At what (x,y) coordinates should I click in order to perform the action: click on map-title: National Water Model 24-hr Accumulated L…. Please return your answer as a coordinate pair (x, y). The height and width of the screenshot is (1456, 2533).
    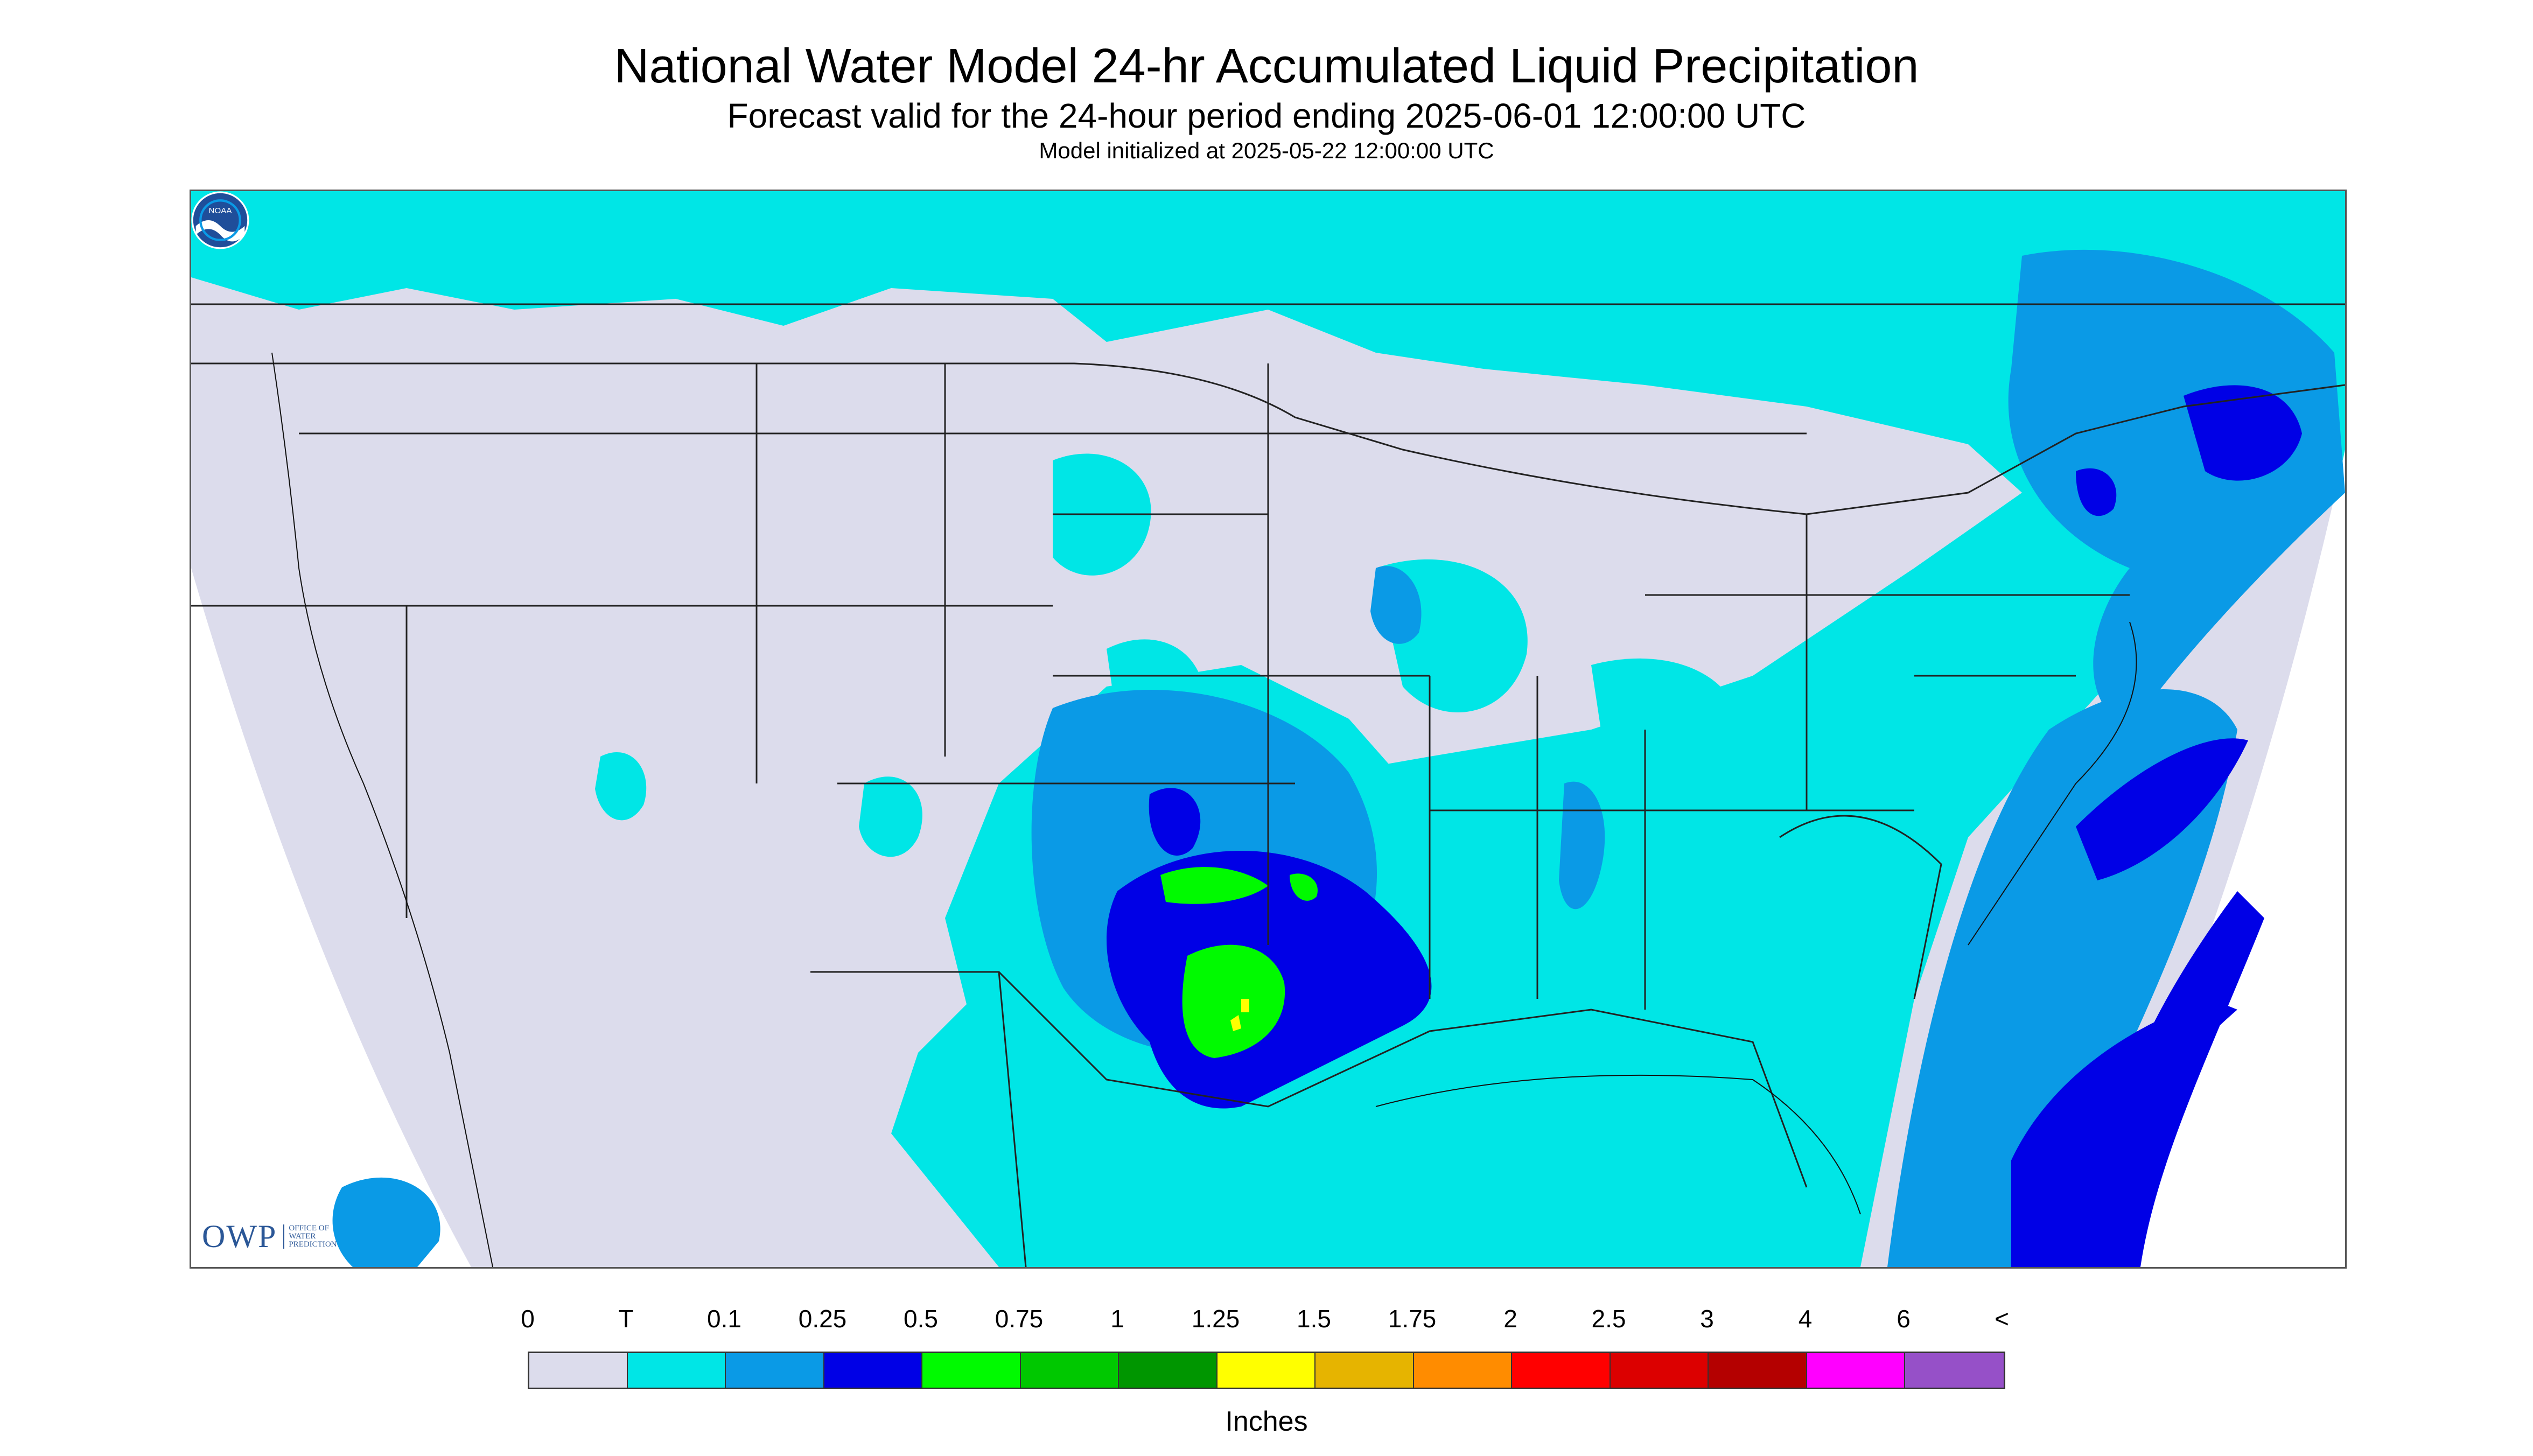
    Looking at the image, I should click on (1266, 66).